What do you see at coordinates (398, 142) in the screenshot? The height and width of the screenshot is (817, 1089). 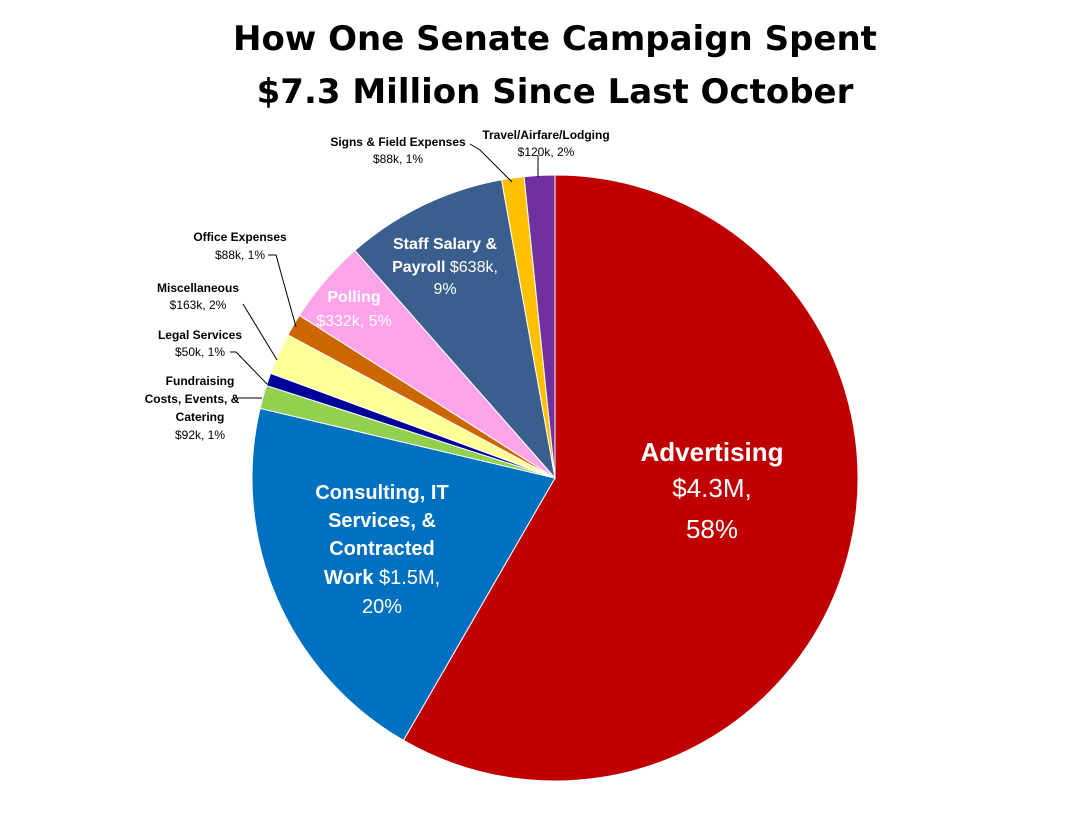 I see `label-signs-name: Signs & Field Expenses` at bounding box center [398, 142].